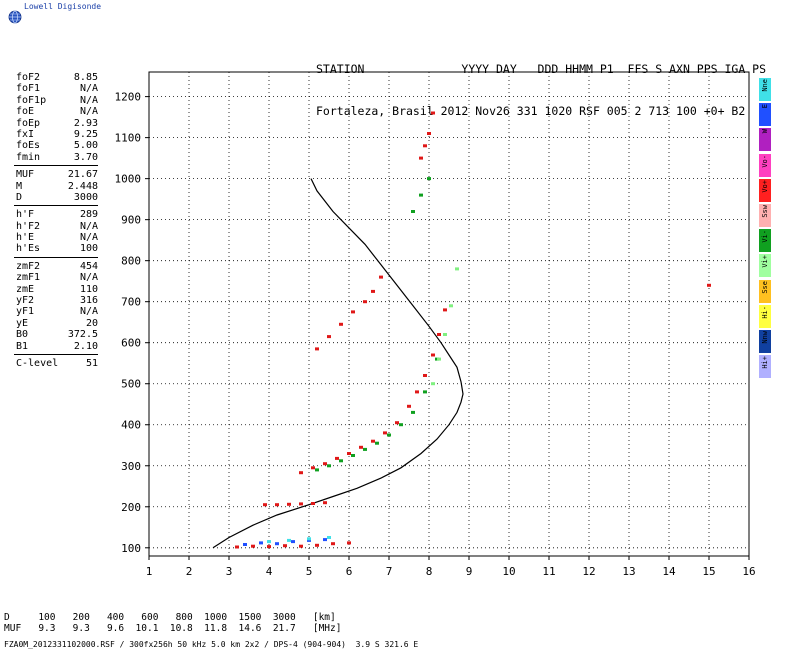 The height and width of the screenshot is (650, 800). I want to click on param-label: foF2, so click(28, 77).